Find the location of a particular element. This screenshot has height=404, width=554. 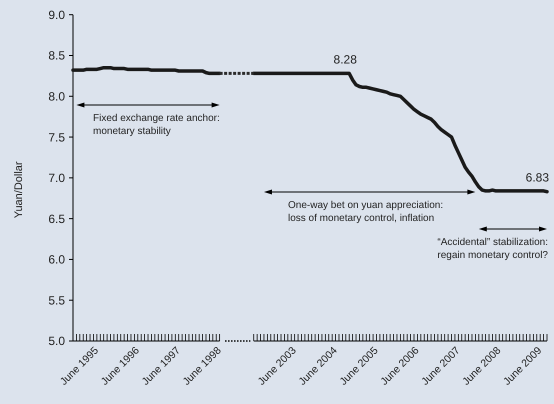

text: 8.5 is located at coordinates (56, 55).